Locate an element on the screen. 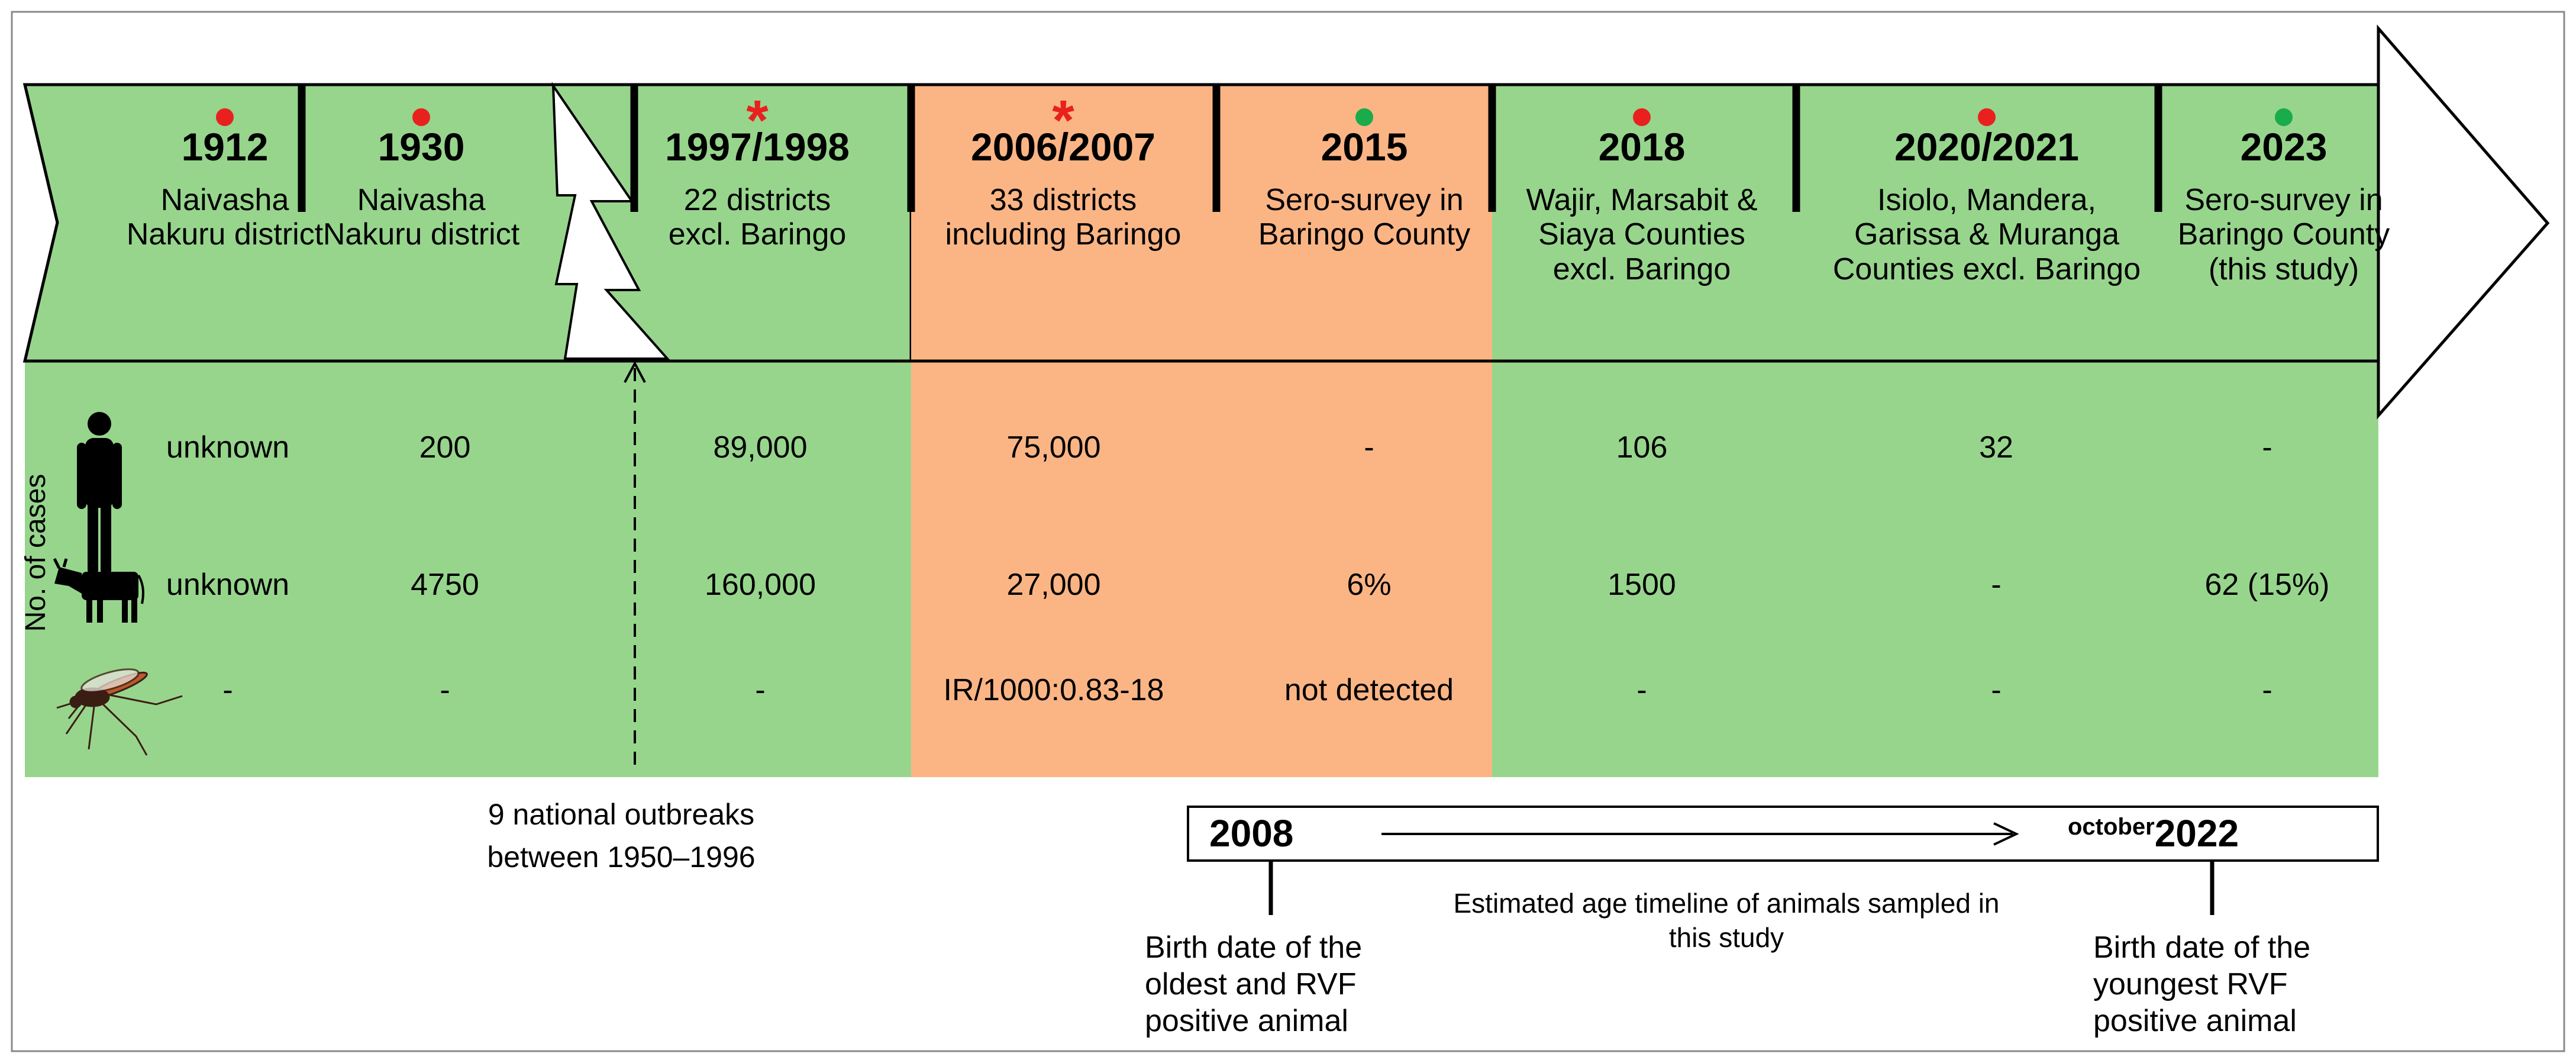 This screenshot has height=1063, width=2576. end-note-line-2: youngest RVF is located at coordinates (2190, 984).